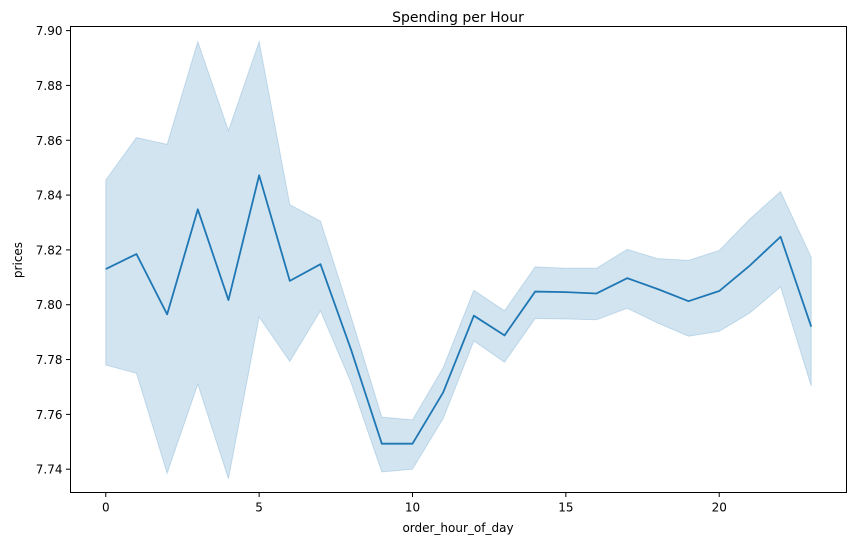 This screenshot has width=855, height=545. Describe the element at coordinates (457, 528) in the screenshot. I see `x-axis-label: order_hour_of_day` at that location.